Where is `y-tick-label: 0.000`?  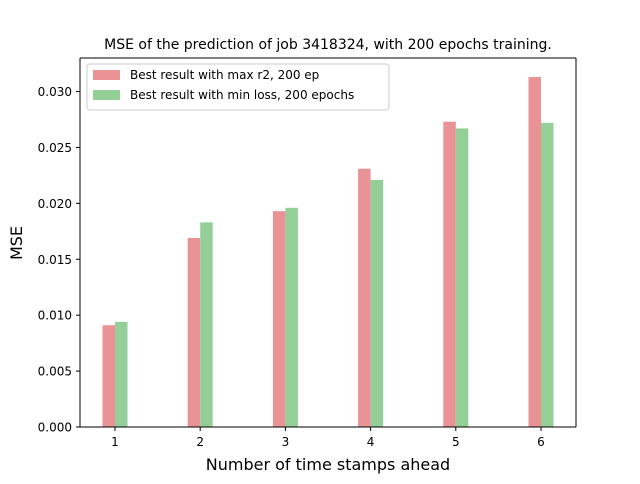
y-tick-label: 0.000 is located at coordinates (55, 428).